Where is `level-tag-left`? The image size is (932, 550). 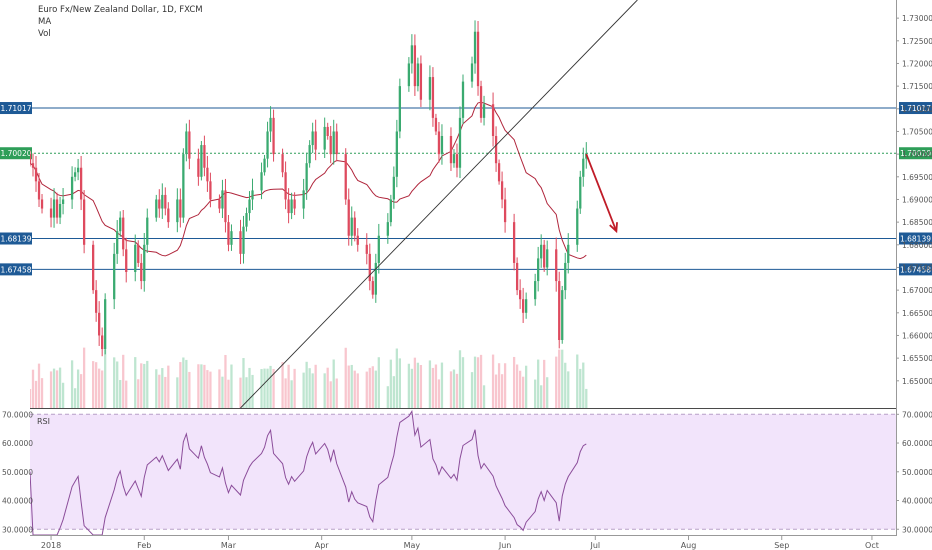
level-tag-left is located at coordinates (16, 153).